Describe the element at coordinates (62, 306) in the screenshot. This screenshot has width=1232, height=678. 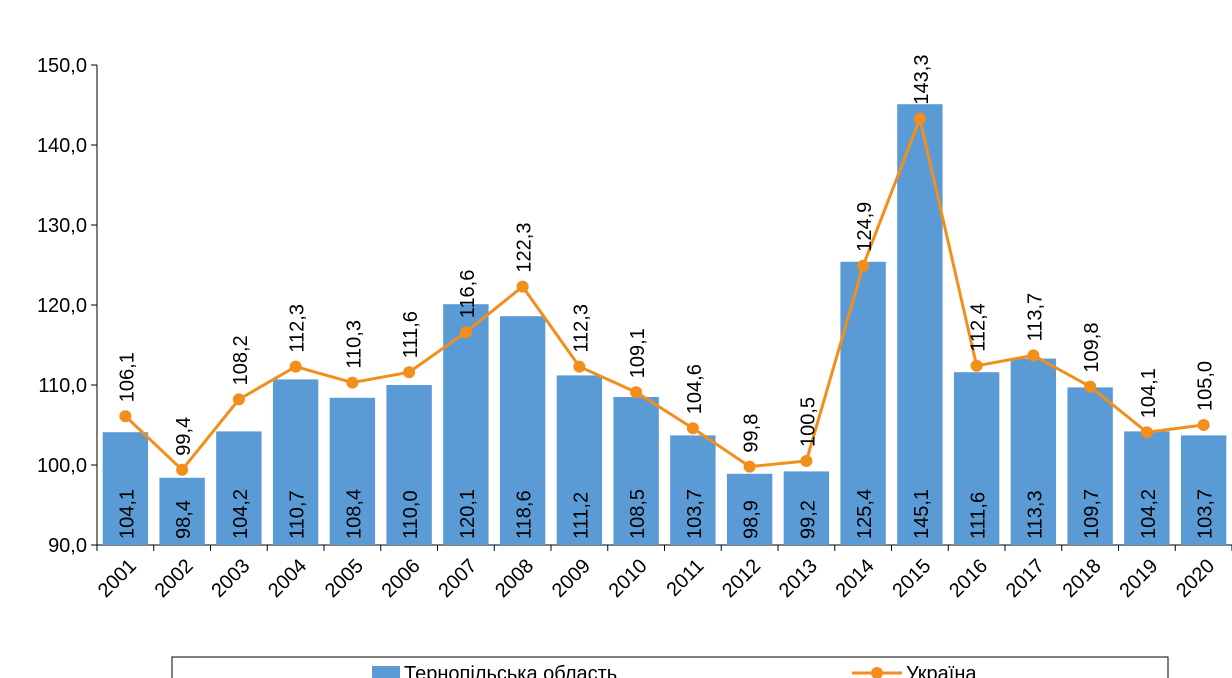
I see `y-tick-label: 120,0` at that location.